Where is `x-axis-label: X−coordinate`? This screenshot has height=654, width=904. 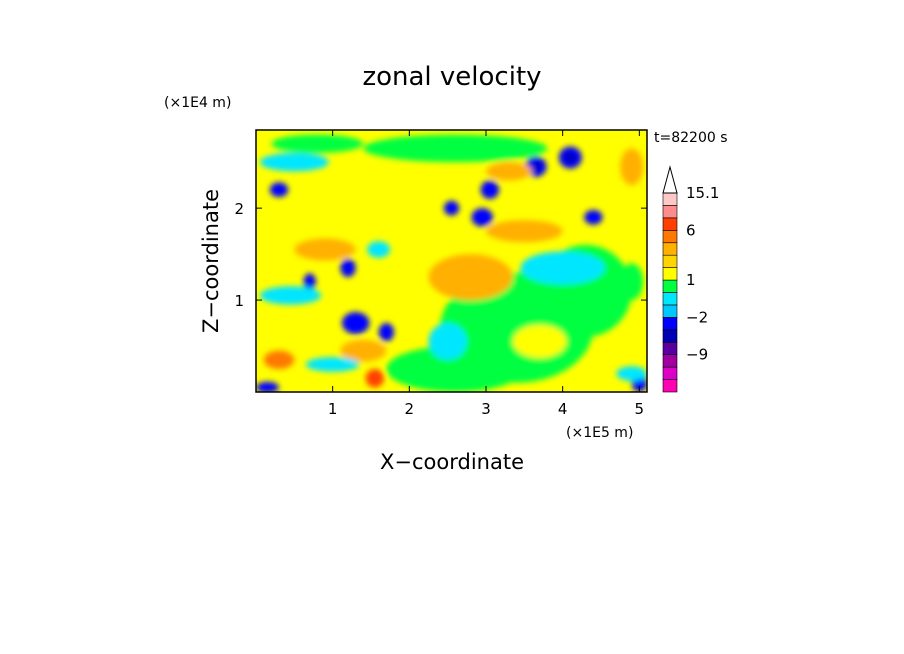
x-axis-label: X−coordinate is located at coordinates (452, 462).